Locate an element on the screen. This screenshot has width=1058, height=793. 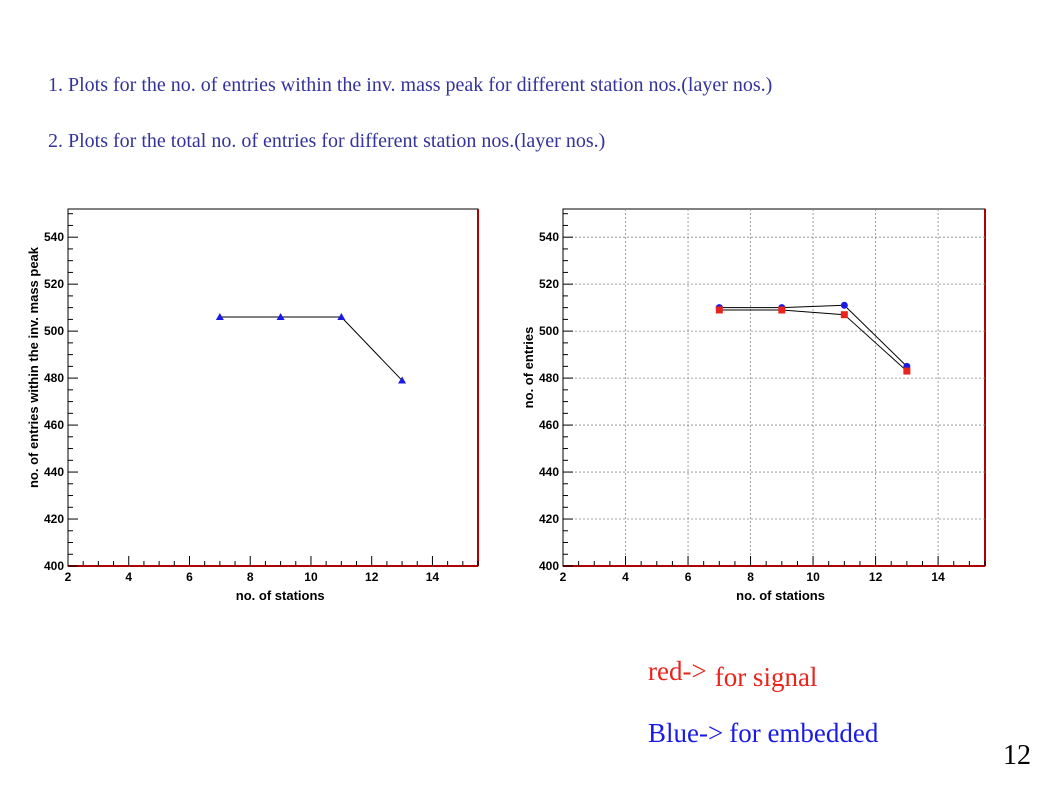
chart-right-y-tick-label: 540 is located at coordinates (549, 237).